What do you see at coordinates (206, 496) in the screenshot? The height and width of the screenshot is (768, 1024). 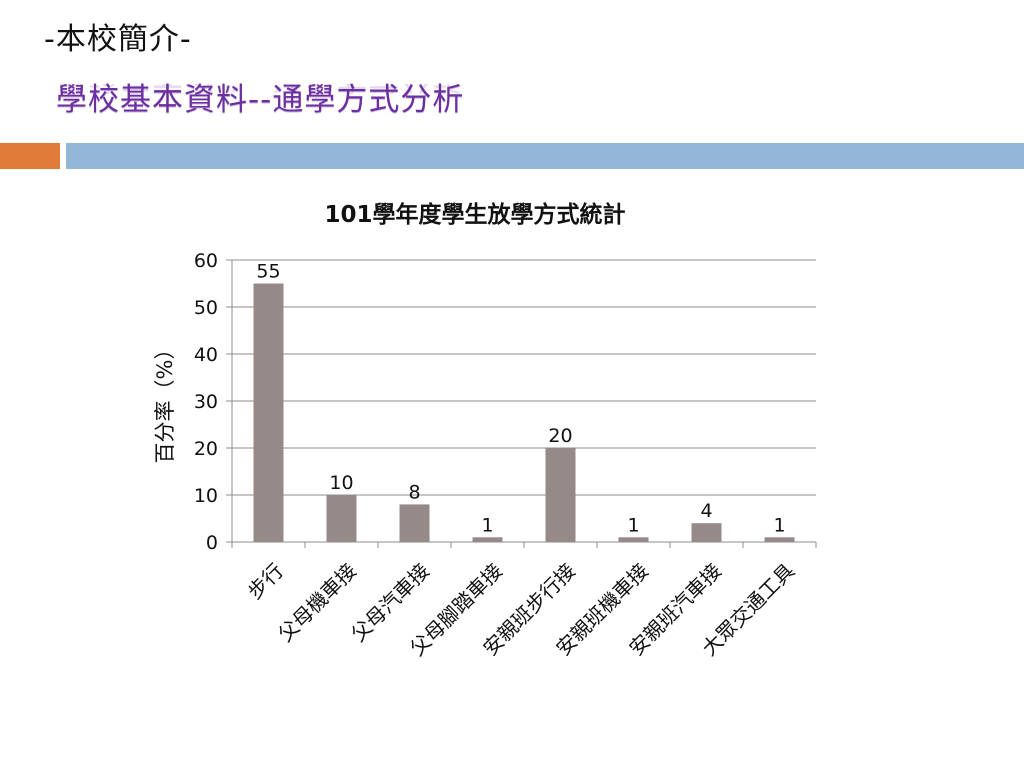 I see `y-tick-label: 10` at bounding box center [206, 496].